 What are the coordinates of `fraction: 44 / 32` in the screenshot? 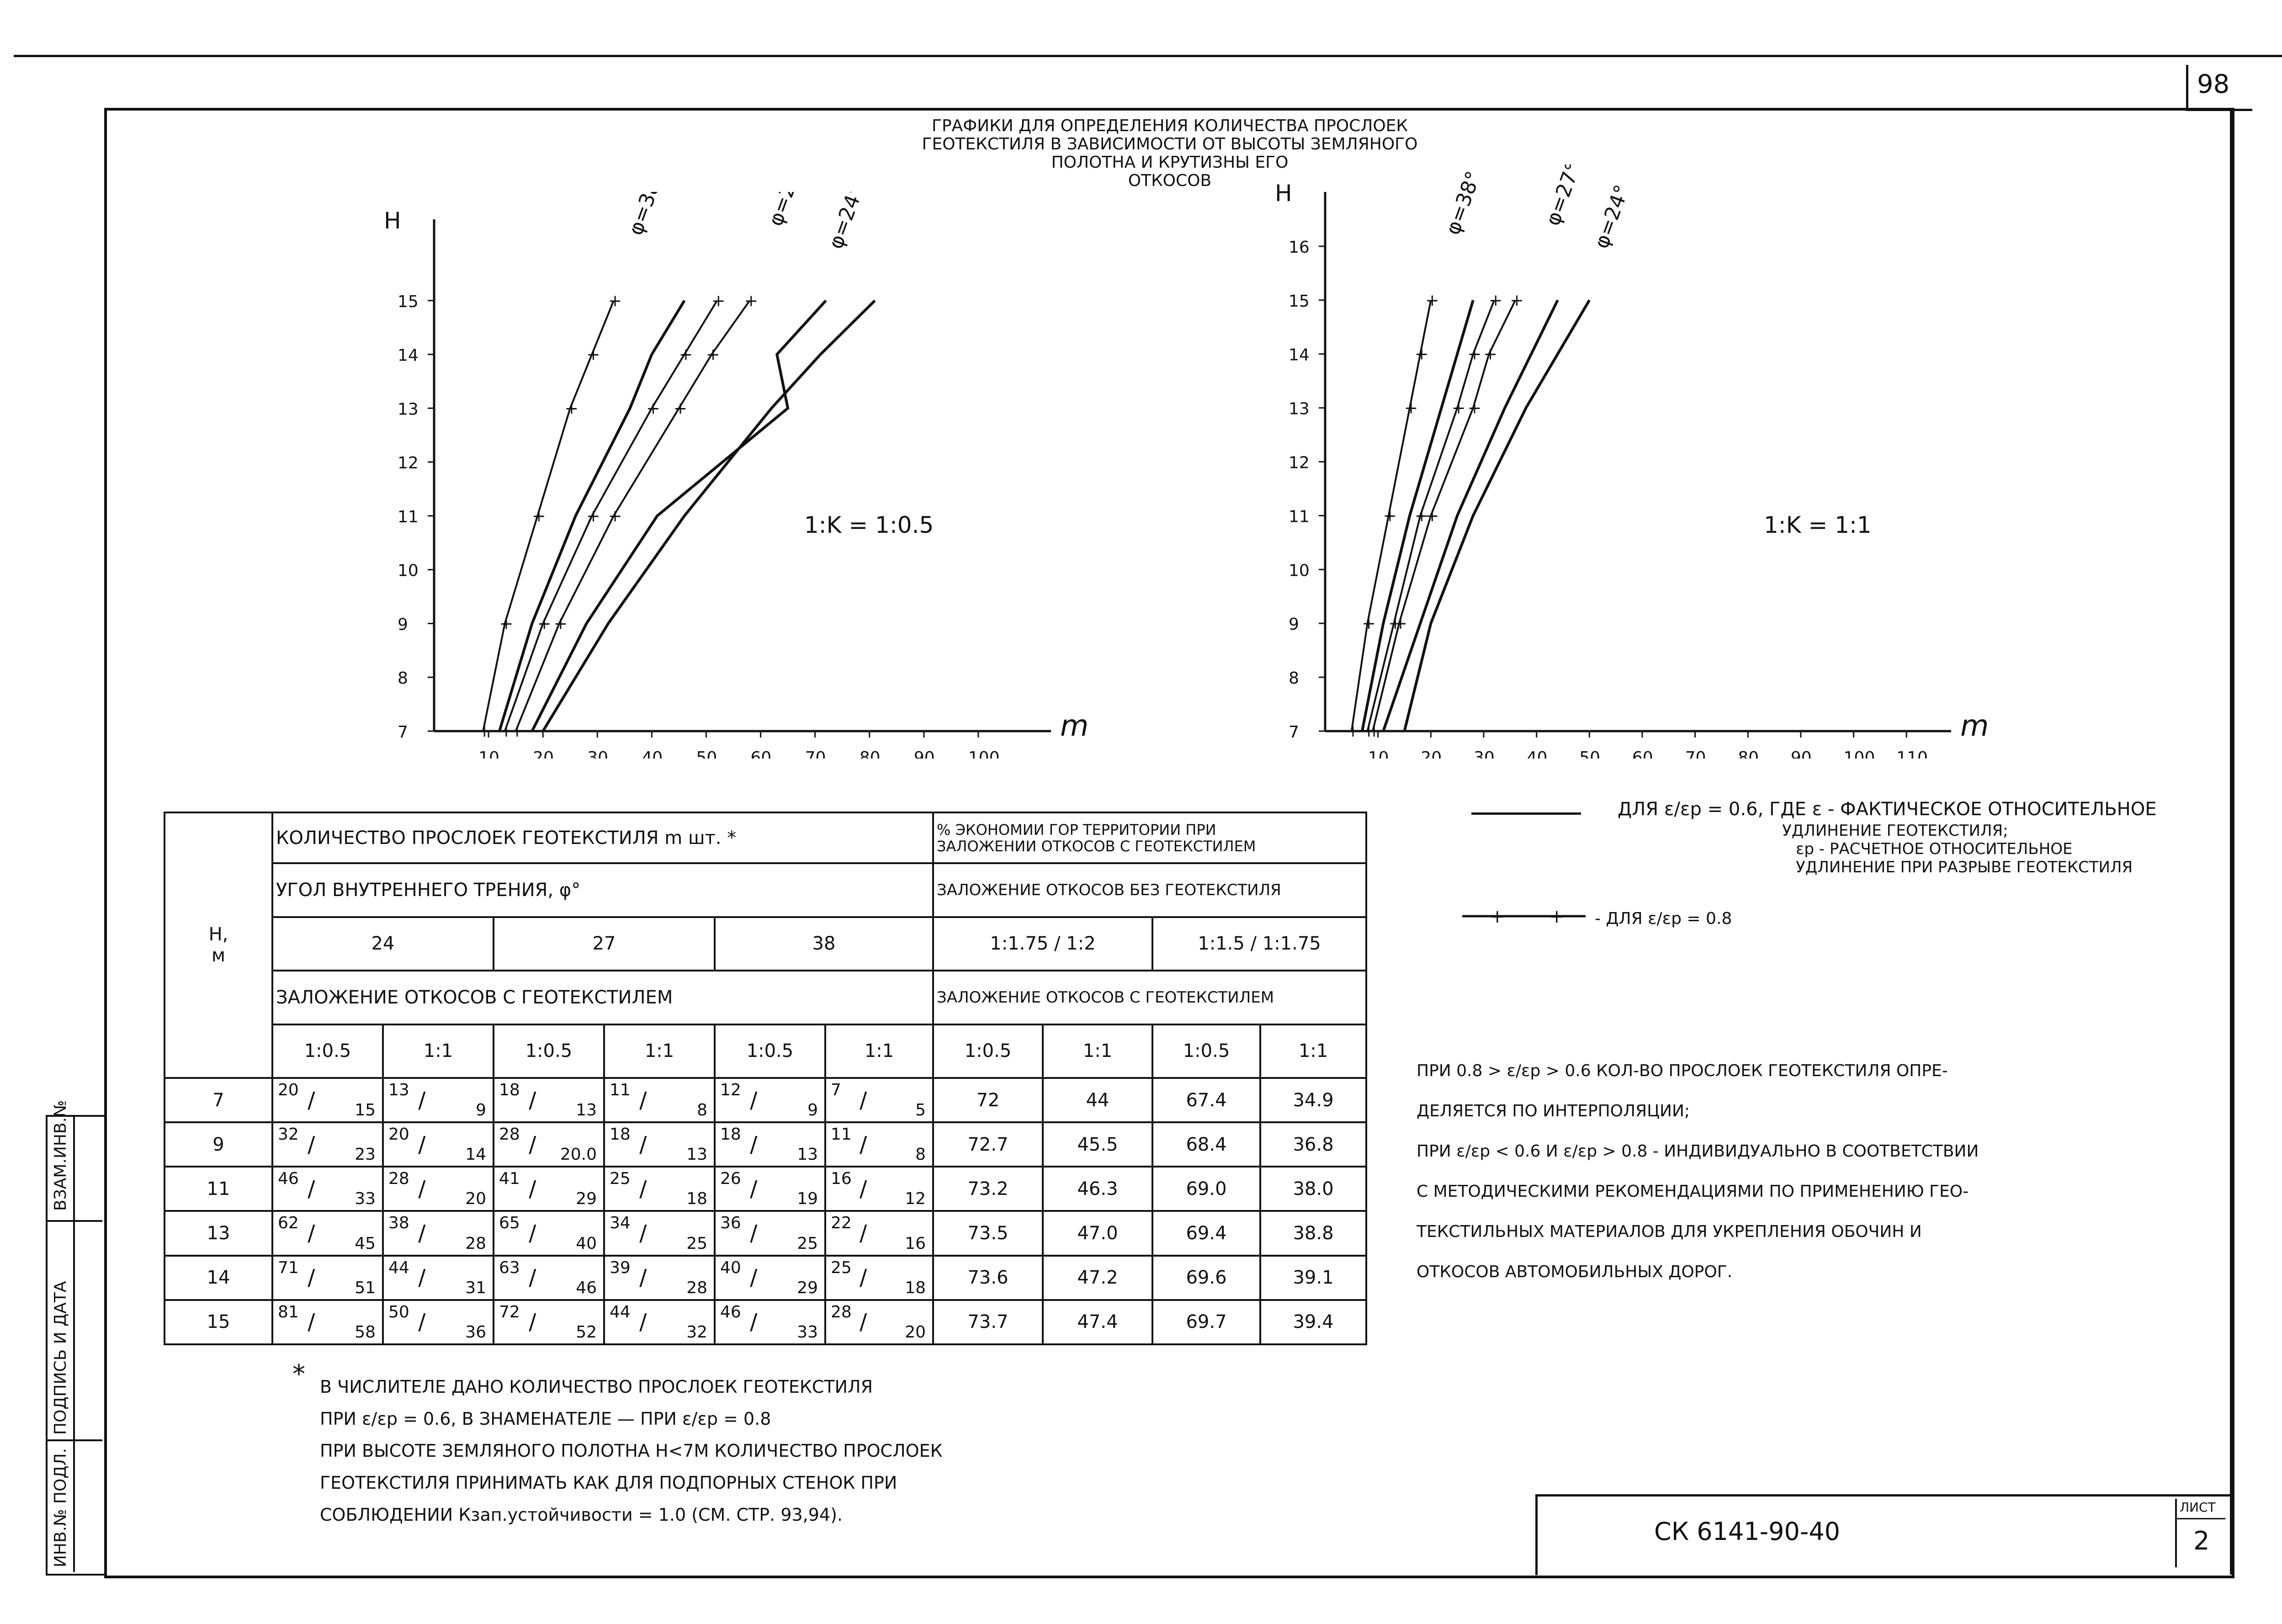 It's located at (659, 1322).